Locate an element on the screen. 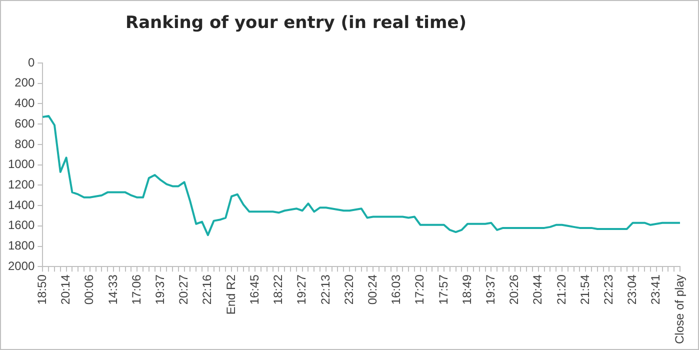 The width and height of the screenshot is (699, 350). x-tick-label: 20:26 is located at coordinates (514, 289).